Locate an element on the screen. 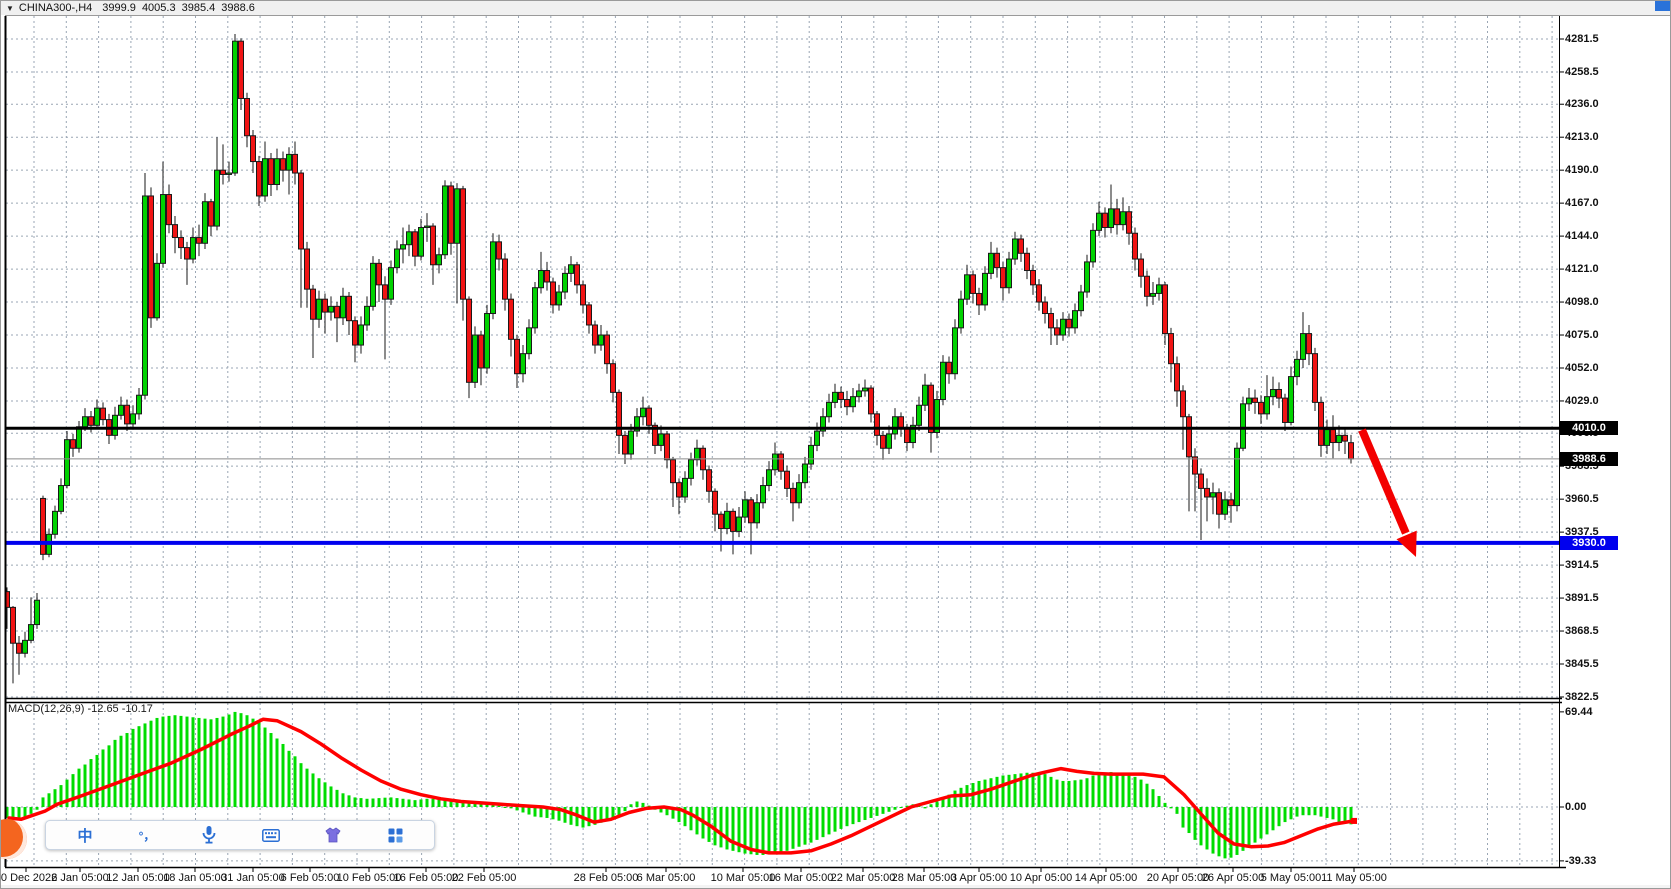 The image size is (1671, 889). quote-low: 3985.4 is located at coordinates (198, 8).